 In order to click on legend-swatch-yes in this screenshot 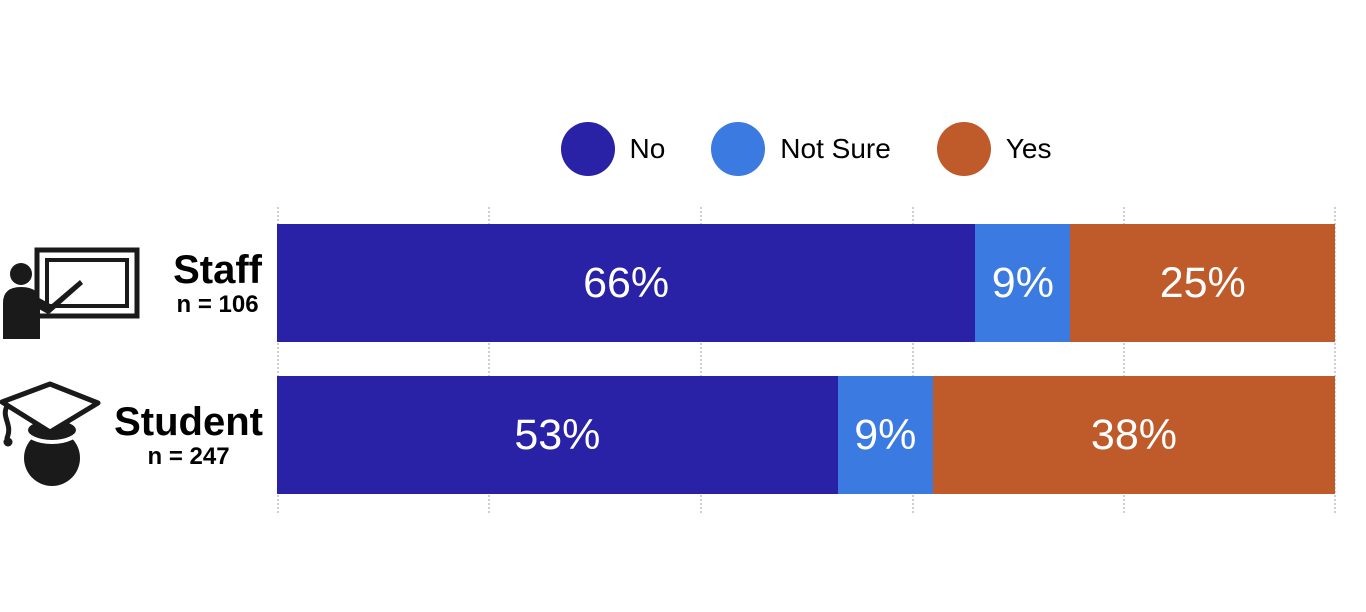, I will do `click(963, 149)`.